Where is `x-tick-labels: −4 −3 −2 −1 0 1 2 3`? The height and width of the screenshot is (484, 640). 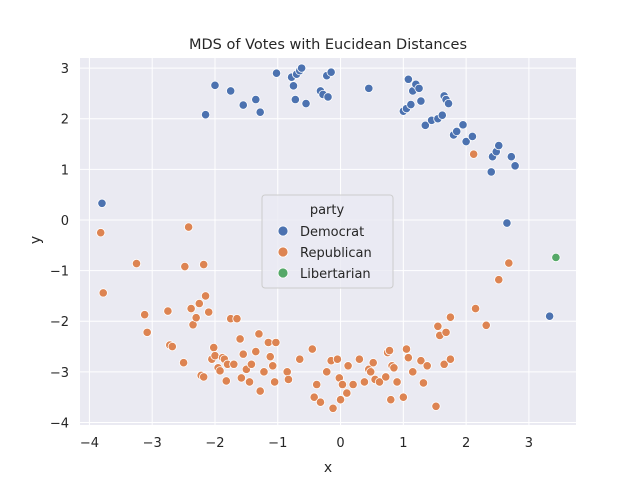
x-tick-labels: −4 −3 −2 −1 0 1 2 3 is located at coordinates (306, 443).